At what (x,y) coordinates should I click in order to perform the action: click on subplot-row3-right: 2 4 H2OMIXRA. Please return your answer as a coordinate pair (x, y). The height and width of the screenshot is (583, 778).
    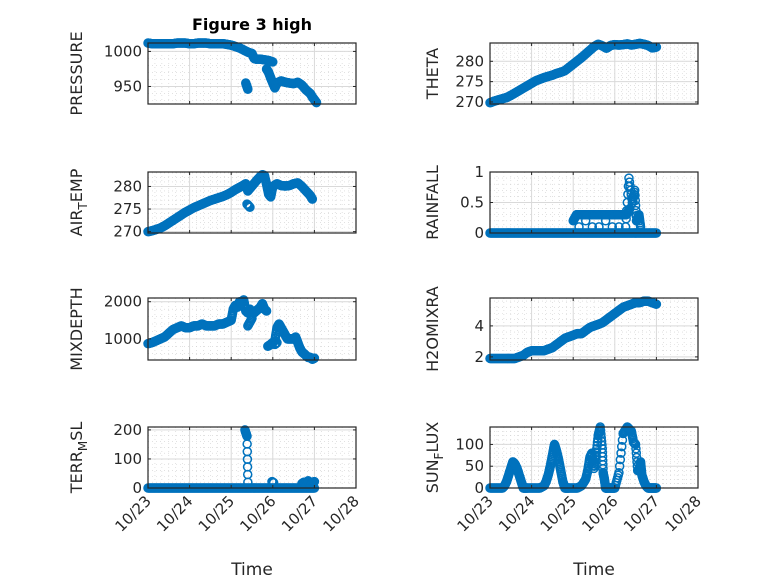
    Looking at the image, I should click on (561, 329).